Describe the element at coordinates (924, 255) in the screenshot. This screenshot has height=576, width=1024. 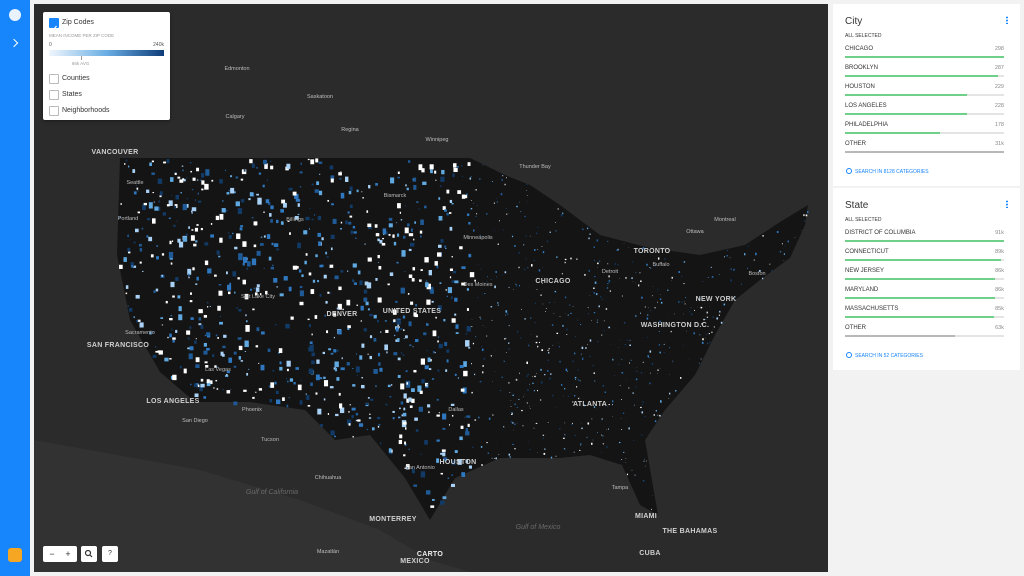
I see `category-row: CONNECTICUT 89k` at that location.